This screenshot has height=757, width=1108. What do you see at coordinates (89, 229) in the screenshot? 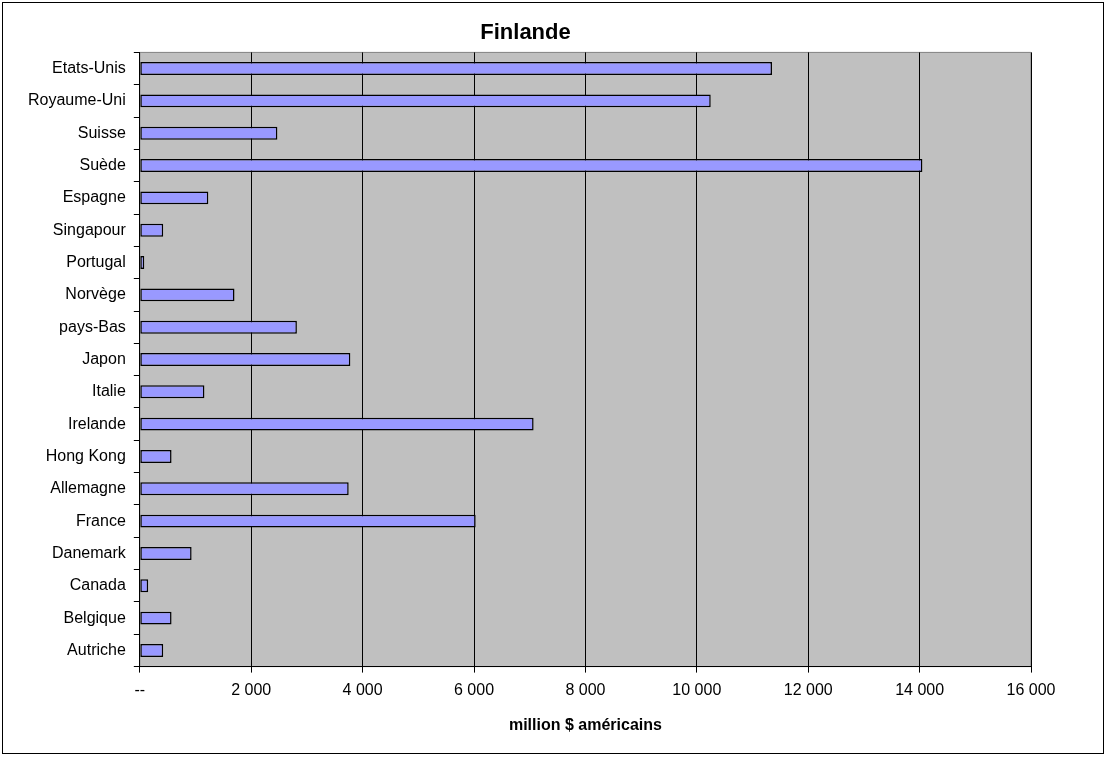
I see `y-tick-label: Singapour` at bounding box center [89, 229].